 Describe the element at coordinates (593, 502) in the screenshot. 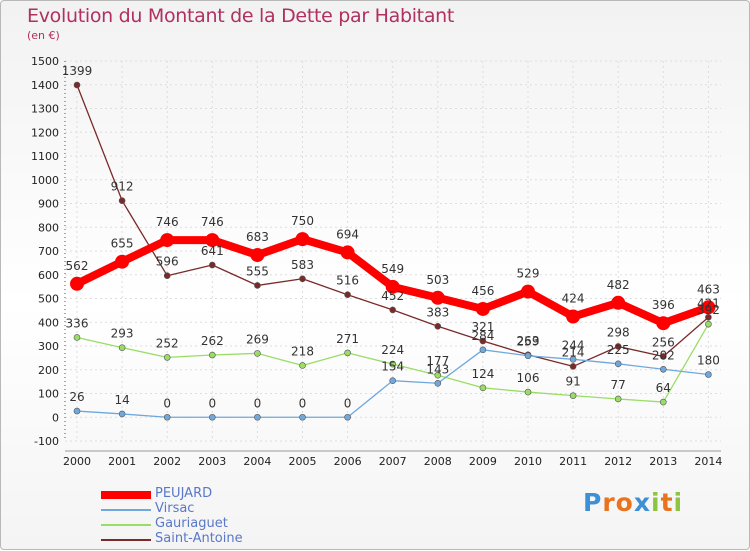

I see `logo-letter: P` at that location.